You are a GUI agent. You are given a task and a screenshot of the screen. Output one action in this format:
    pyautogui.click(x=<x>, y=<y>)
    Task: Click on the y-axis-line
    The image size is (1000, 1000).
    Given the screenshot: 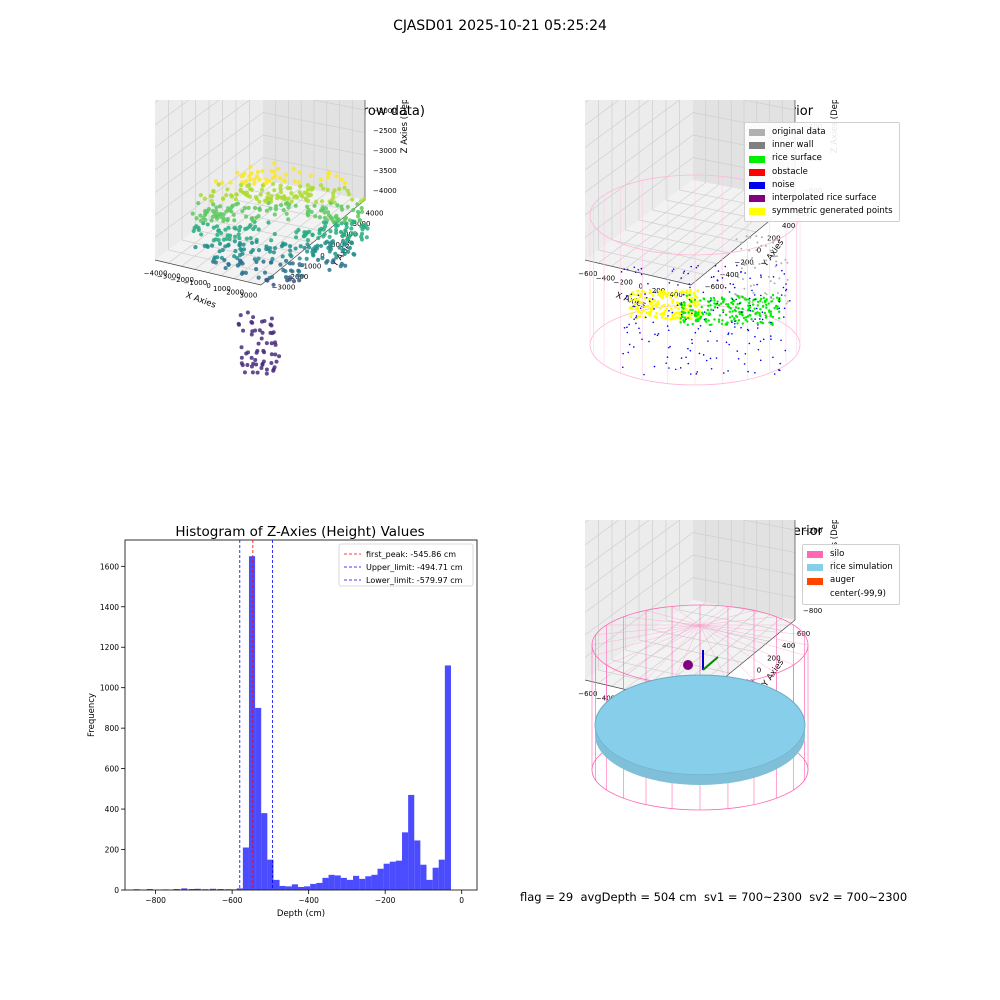 What is the action you would take?
    pyautogui.click(x=313, y=242)
    